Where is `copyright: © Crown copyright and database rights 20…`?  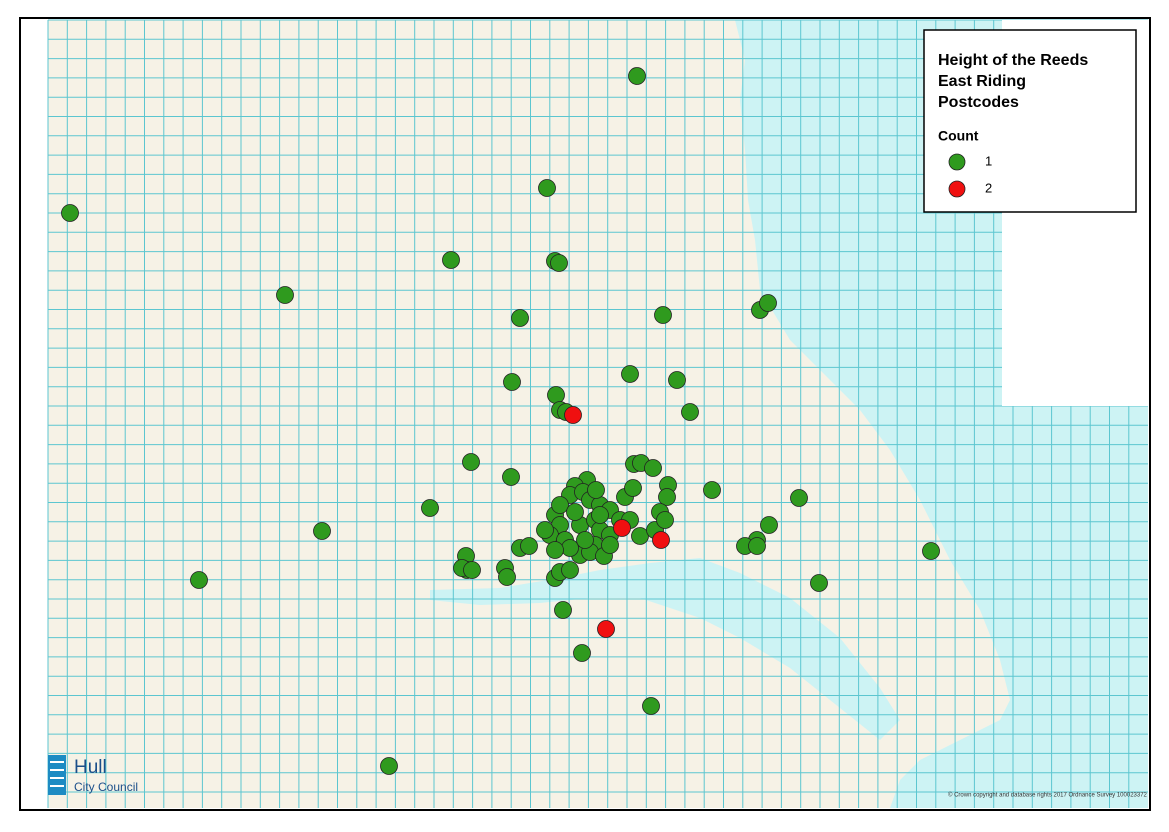
copyright: © Crown copyright and database rights 20… is located at coordinates (1048, 795).